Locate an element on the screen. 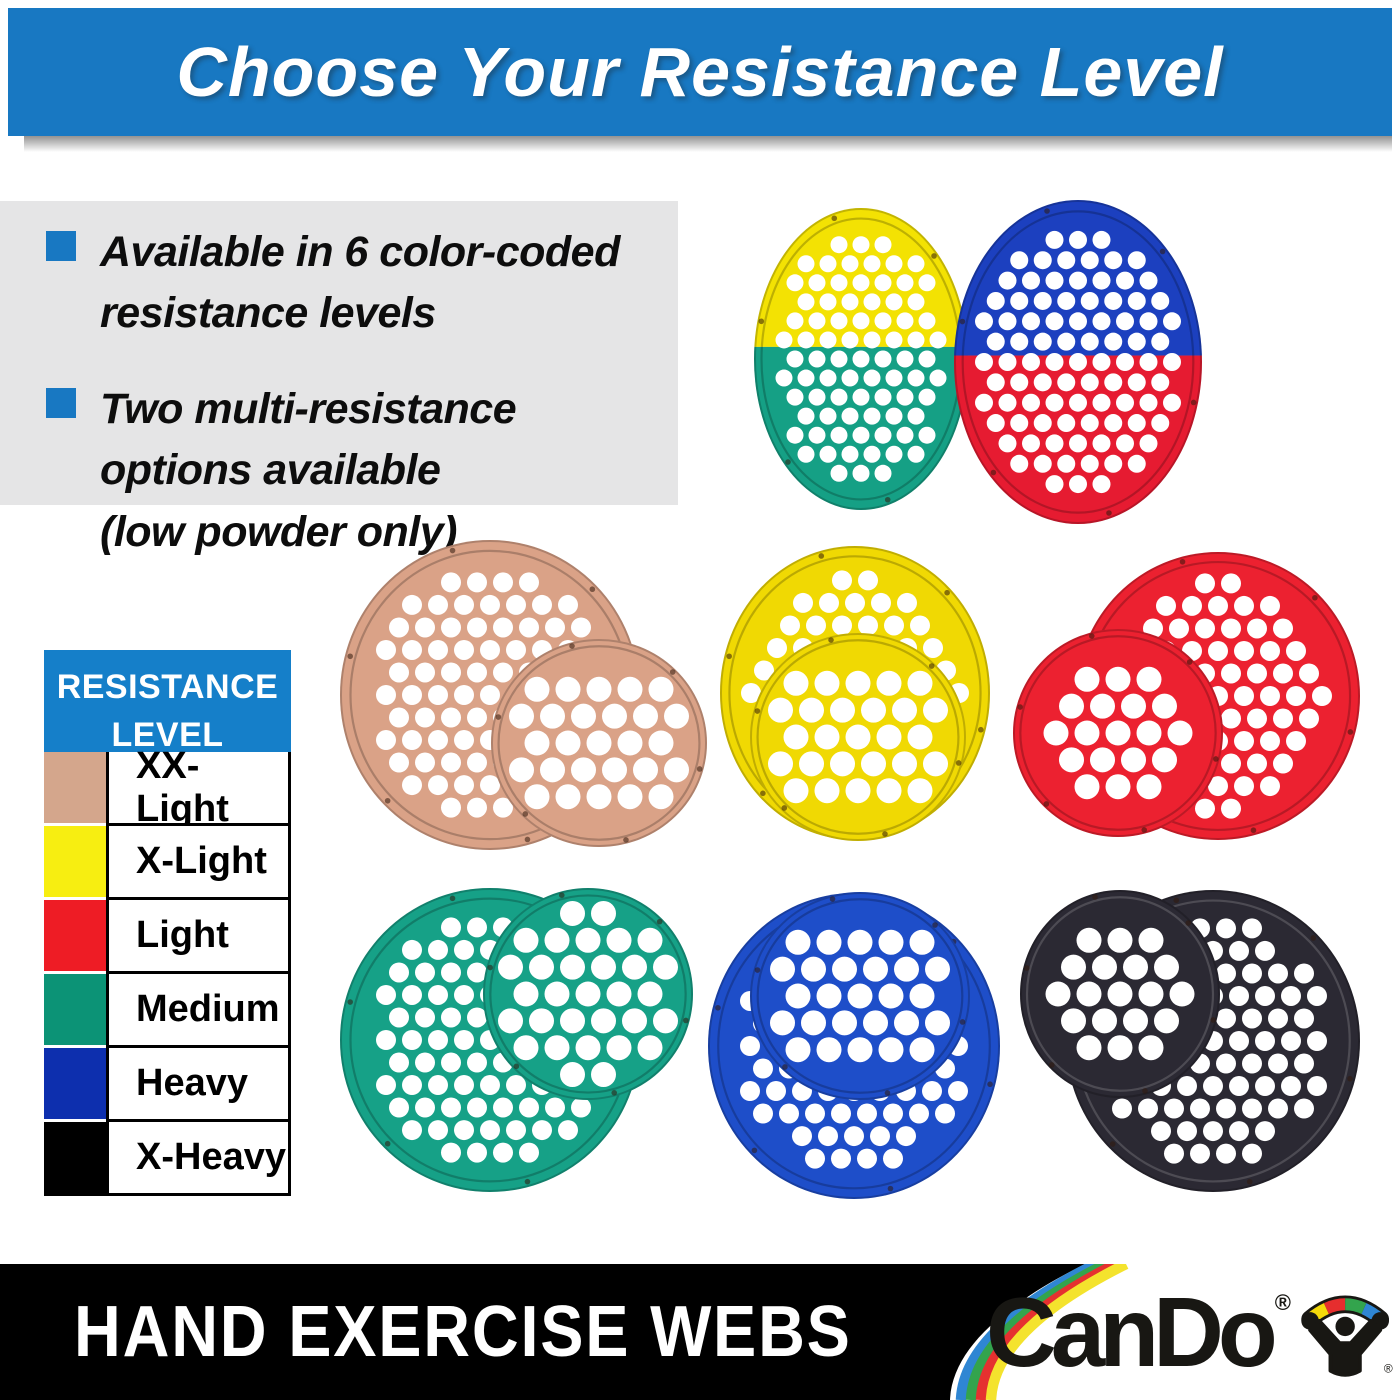 Image resolution: width=1400 pixels, height=1400 pixels. legend-header: RESISTANCE LEVEL is located at coordinates (167, 702).